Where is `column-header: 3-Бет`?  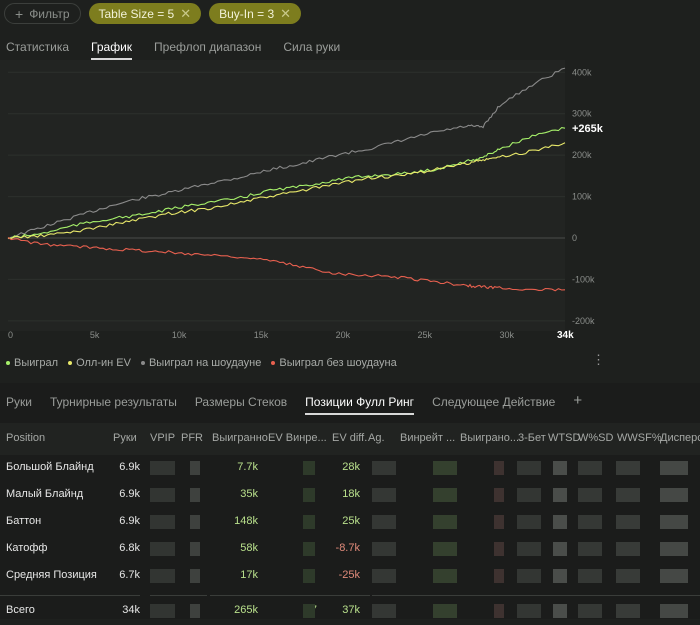
column-header: 3-Бет is located at coordinates (532, 438).